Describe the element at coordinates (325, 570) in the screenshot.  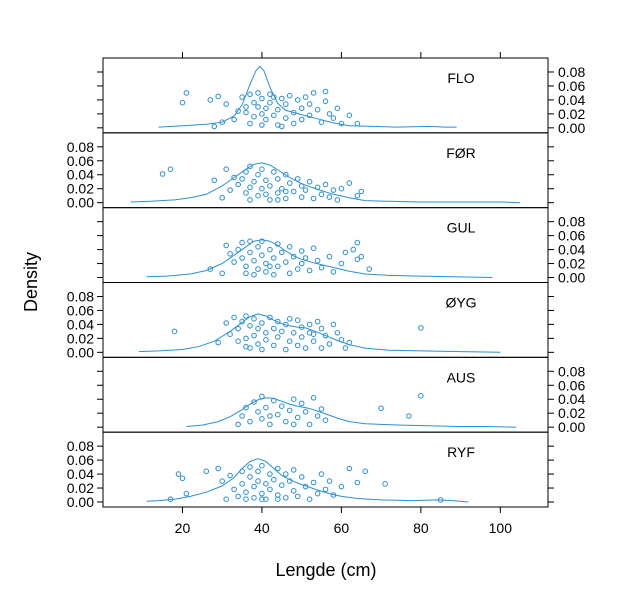
I see `x-axis-title: Lengde (cm)` at that location.